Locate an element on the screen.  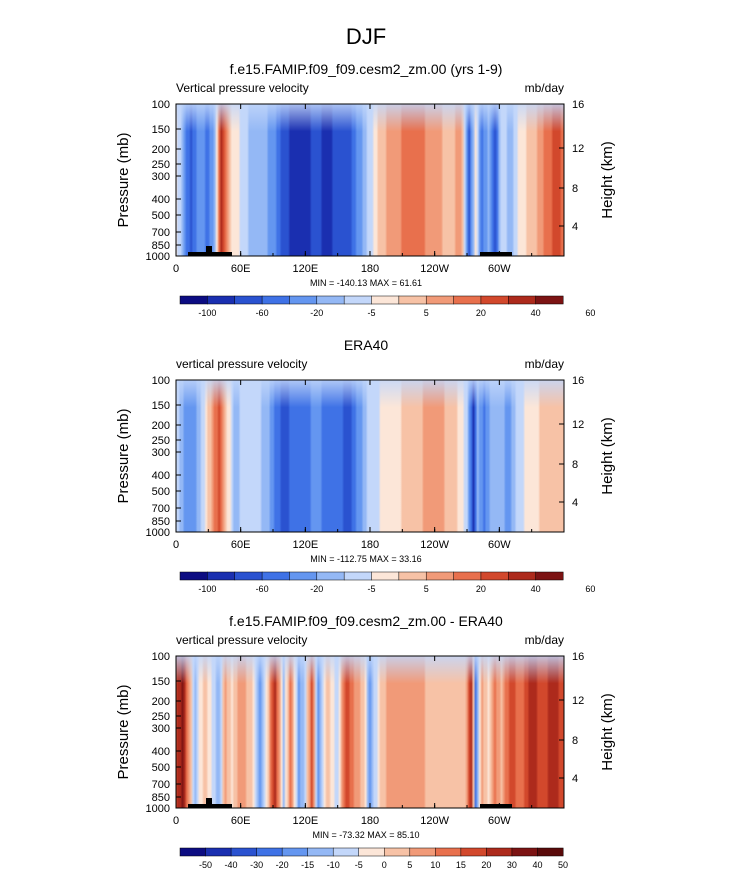
chart-2-colorbar-label: 5 is located at coordinates (426, 589).